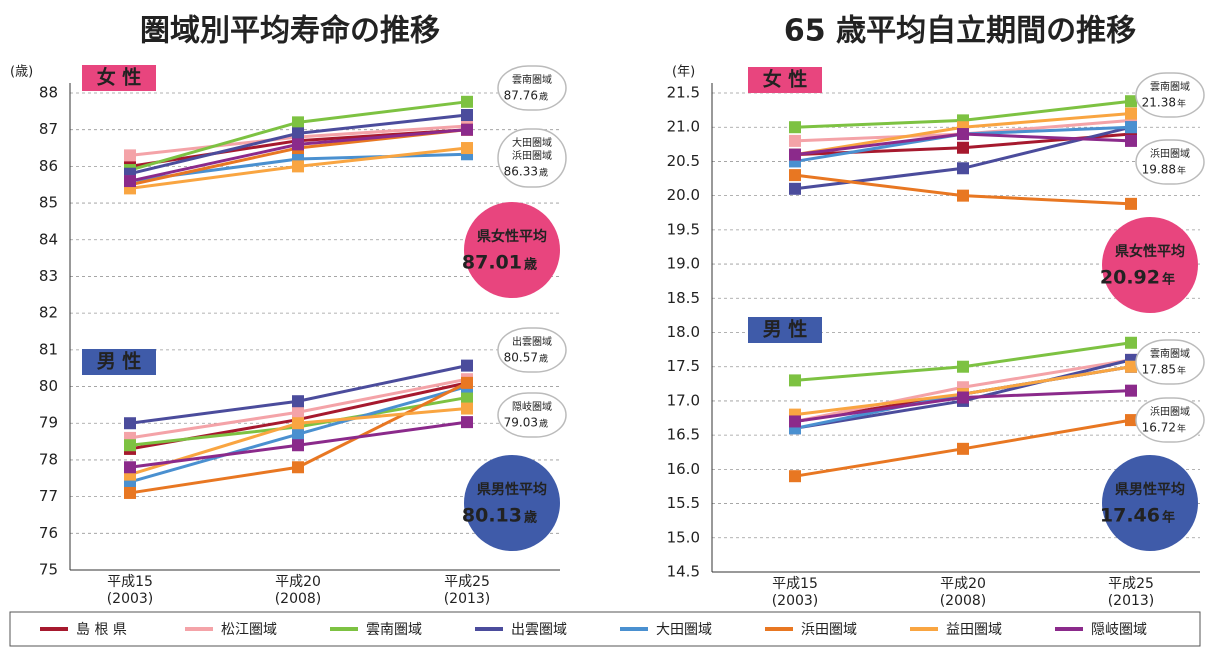 The width and height of the screenshot is (1208, 648). What do you see at coordinates (683, 537) in the screenshot?
I see `y-tick-label: 15.0` at bounding box center [683, 537].